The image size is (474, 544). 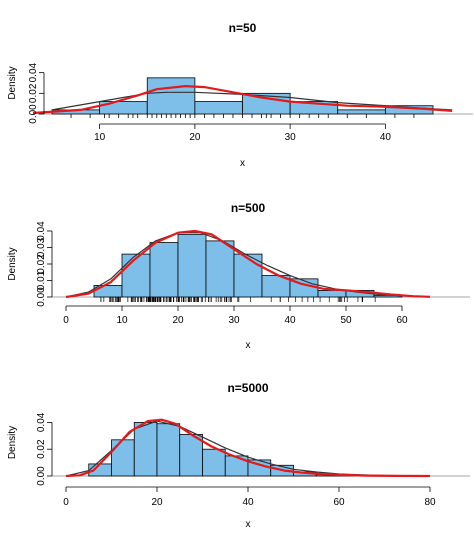 I want to click on x-tick-label: 50, so click(x=346, y=320).